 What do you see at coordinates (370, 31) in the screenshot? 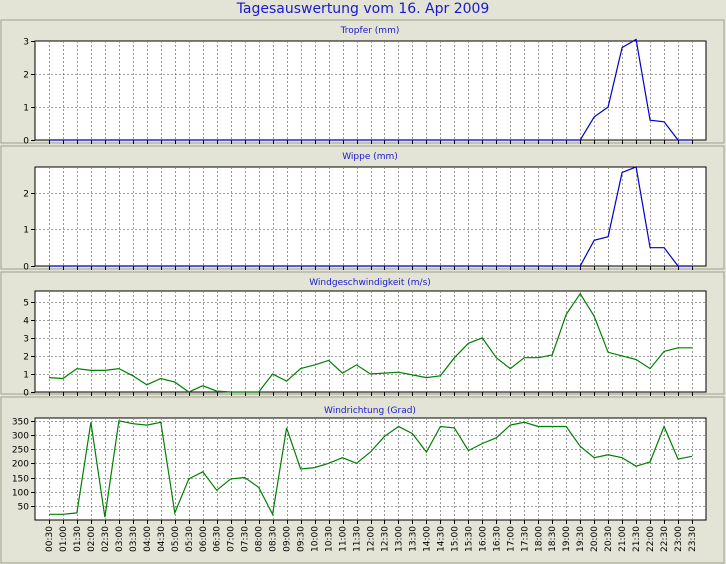
I see `chart-title: Tropfer (mm)` at bounding box center [370, 31].